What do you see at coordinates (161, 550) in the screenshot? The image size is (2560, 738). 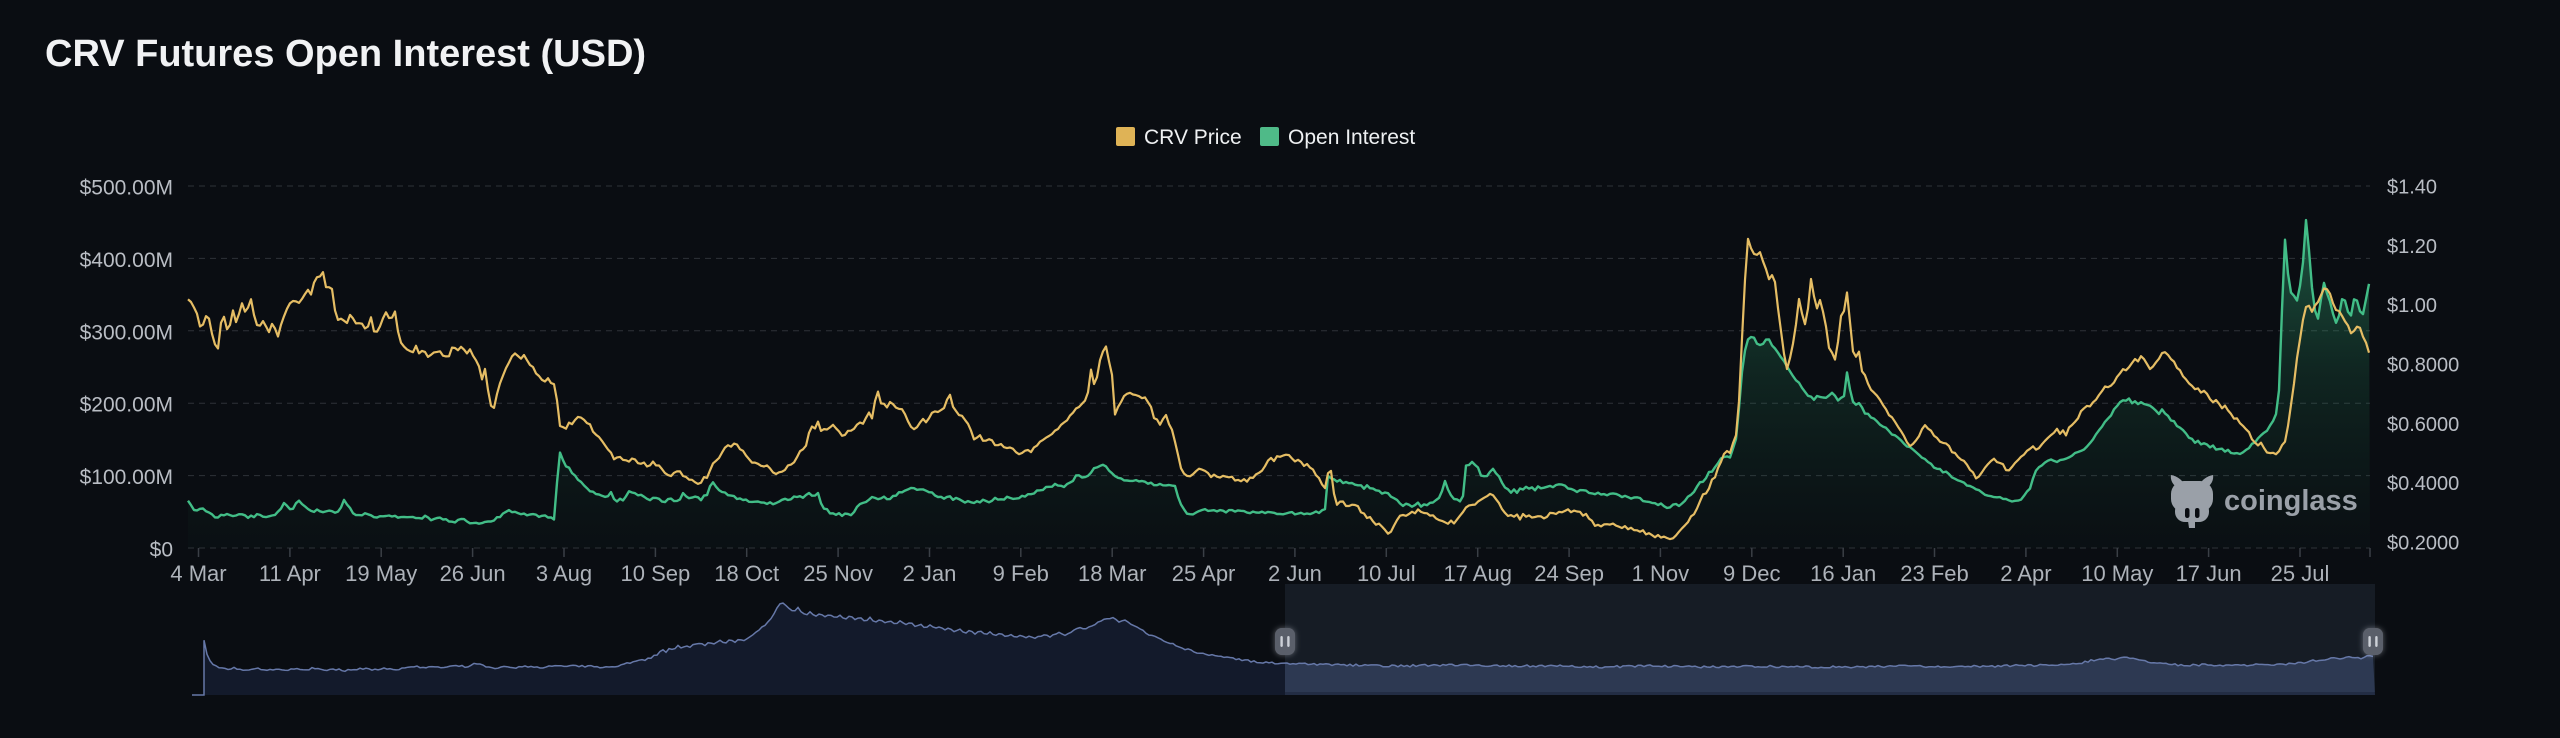 I see `svg-text: $0` at bounding box center [161, 550].